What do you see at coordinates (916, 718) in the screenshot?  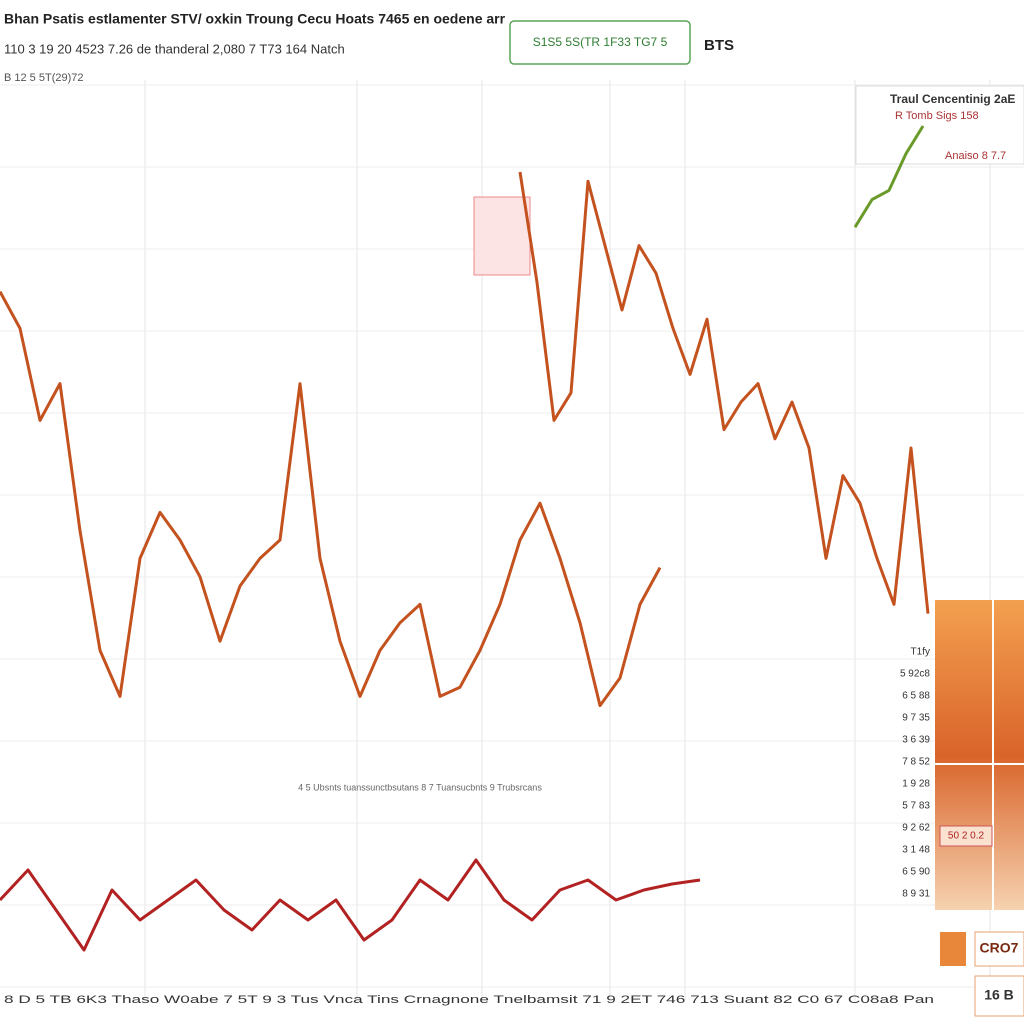 I see `side-label: 9 7 35` at bounding box center [916, 718].